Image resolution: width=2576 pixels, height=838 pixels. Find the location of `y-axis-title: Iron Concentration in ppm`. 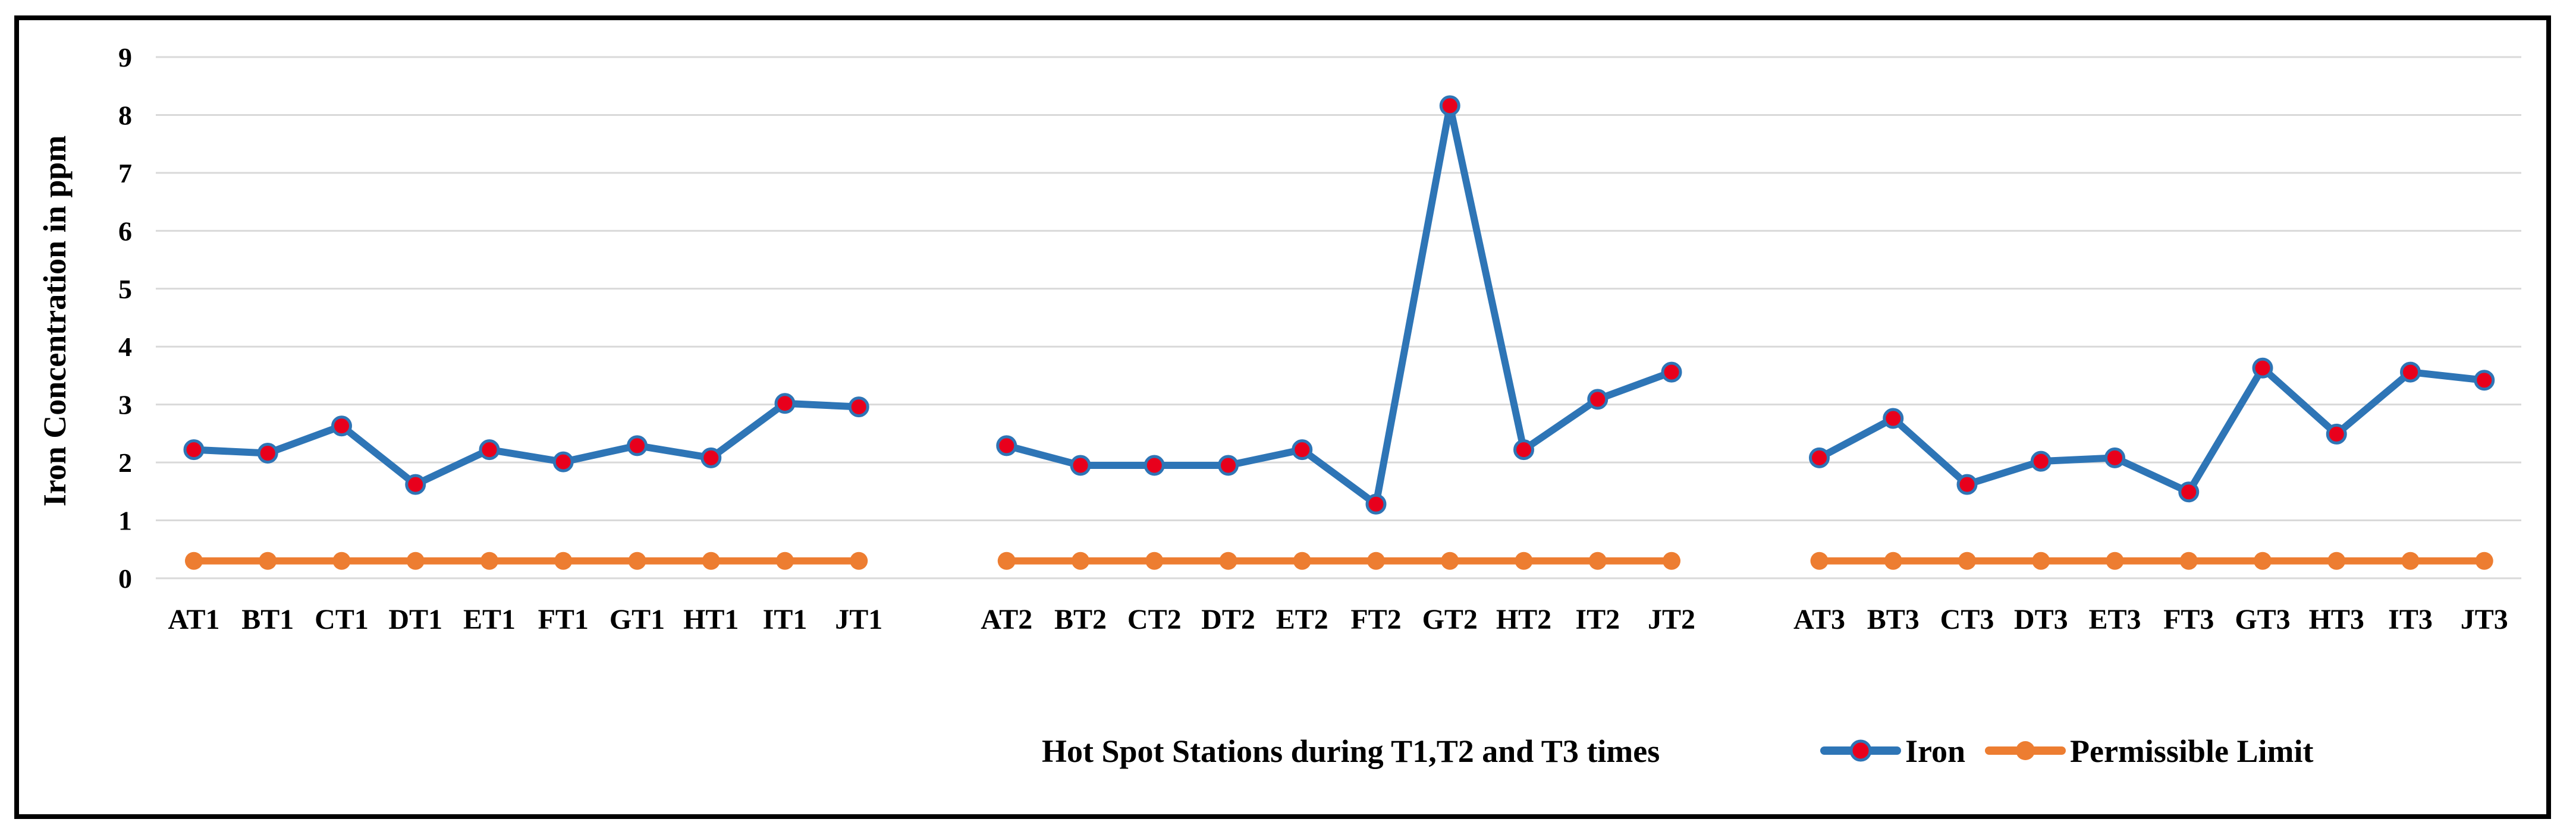

y-axis-title: Iron Concentration in ppm is located at coordinates (55, 321).